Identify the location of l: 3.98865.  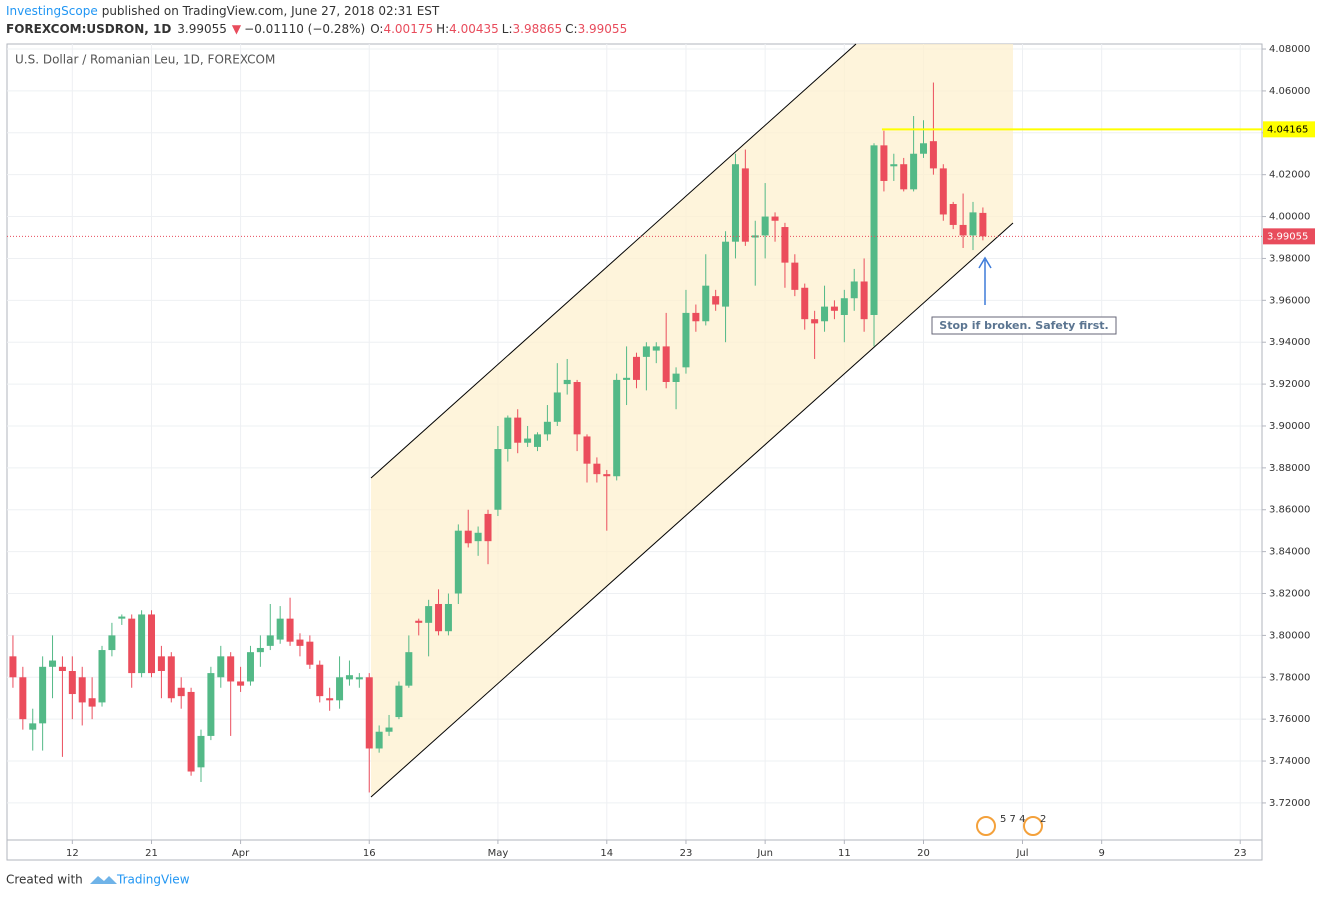
(538, 29).